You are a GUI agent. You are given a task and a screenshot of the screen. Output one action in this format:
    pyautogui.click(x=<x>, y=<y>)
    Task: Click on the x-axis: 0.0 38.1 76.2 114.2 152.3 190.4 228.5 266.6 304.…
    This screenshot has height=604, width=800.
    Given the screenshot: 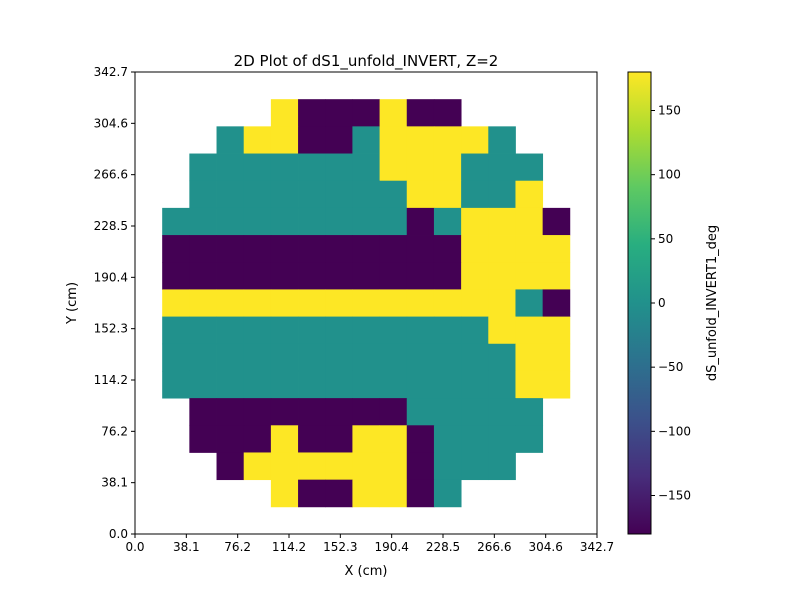 What is the action you would take?
    pyautogui.click(x=369, y=544)
    